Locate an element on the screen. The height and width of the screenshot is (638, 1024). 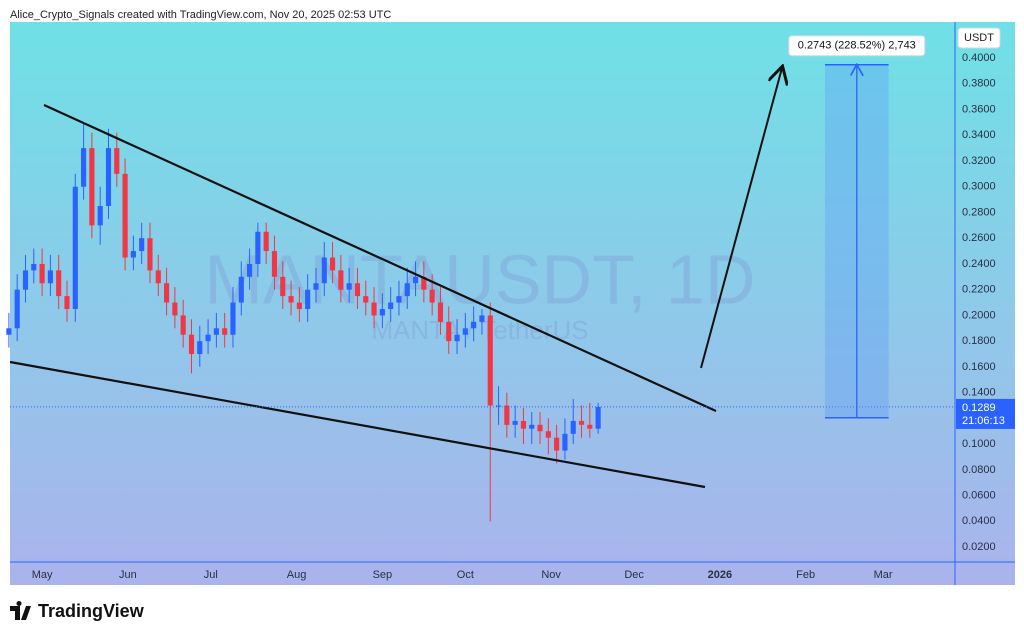
lower-trendline is located at coordinates (357, 424).